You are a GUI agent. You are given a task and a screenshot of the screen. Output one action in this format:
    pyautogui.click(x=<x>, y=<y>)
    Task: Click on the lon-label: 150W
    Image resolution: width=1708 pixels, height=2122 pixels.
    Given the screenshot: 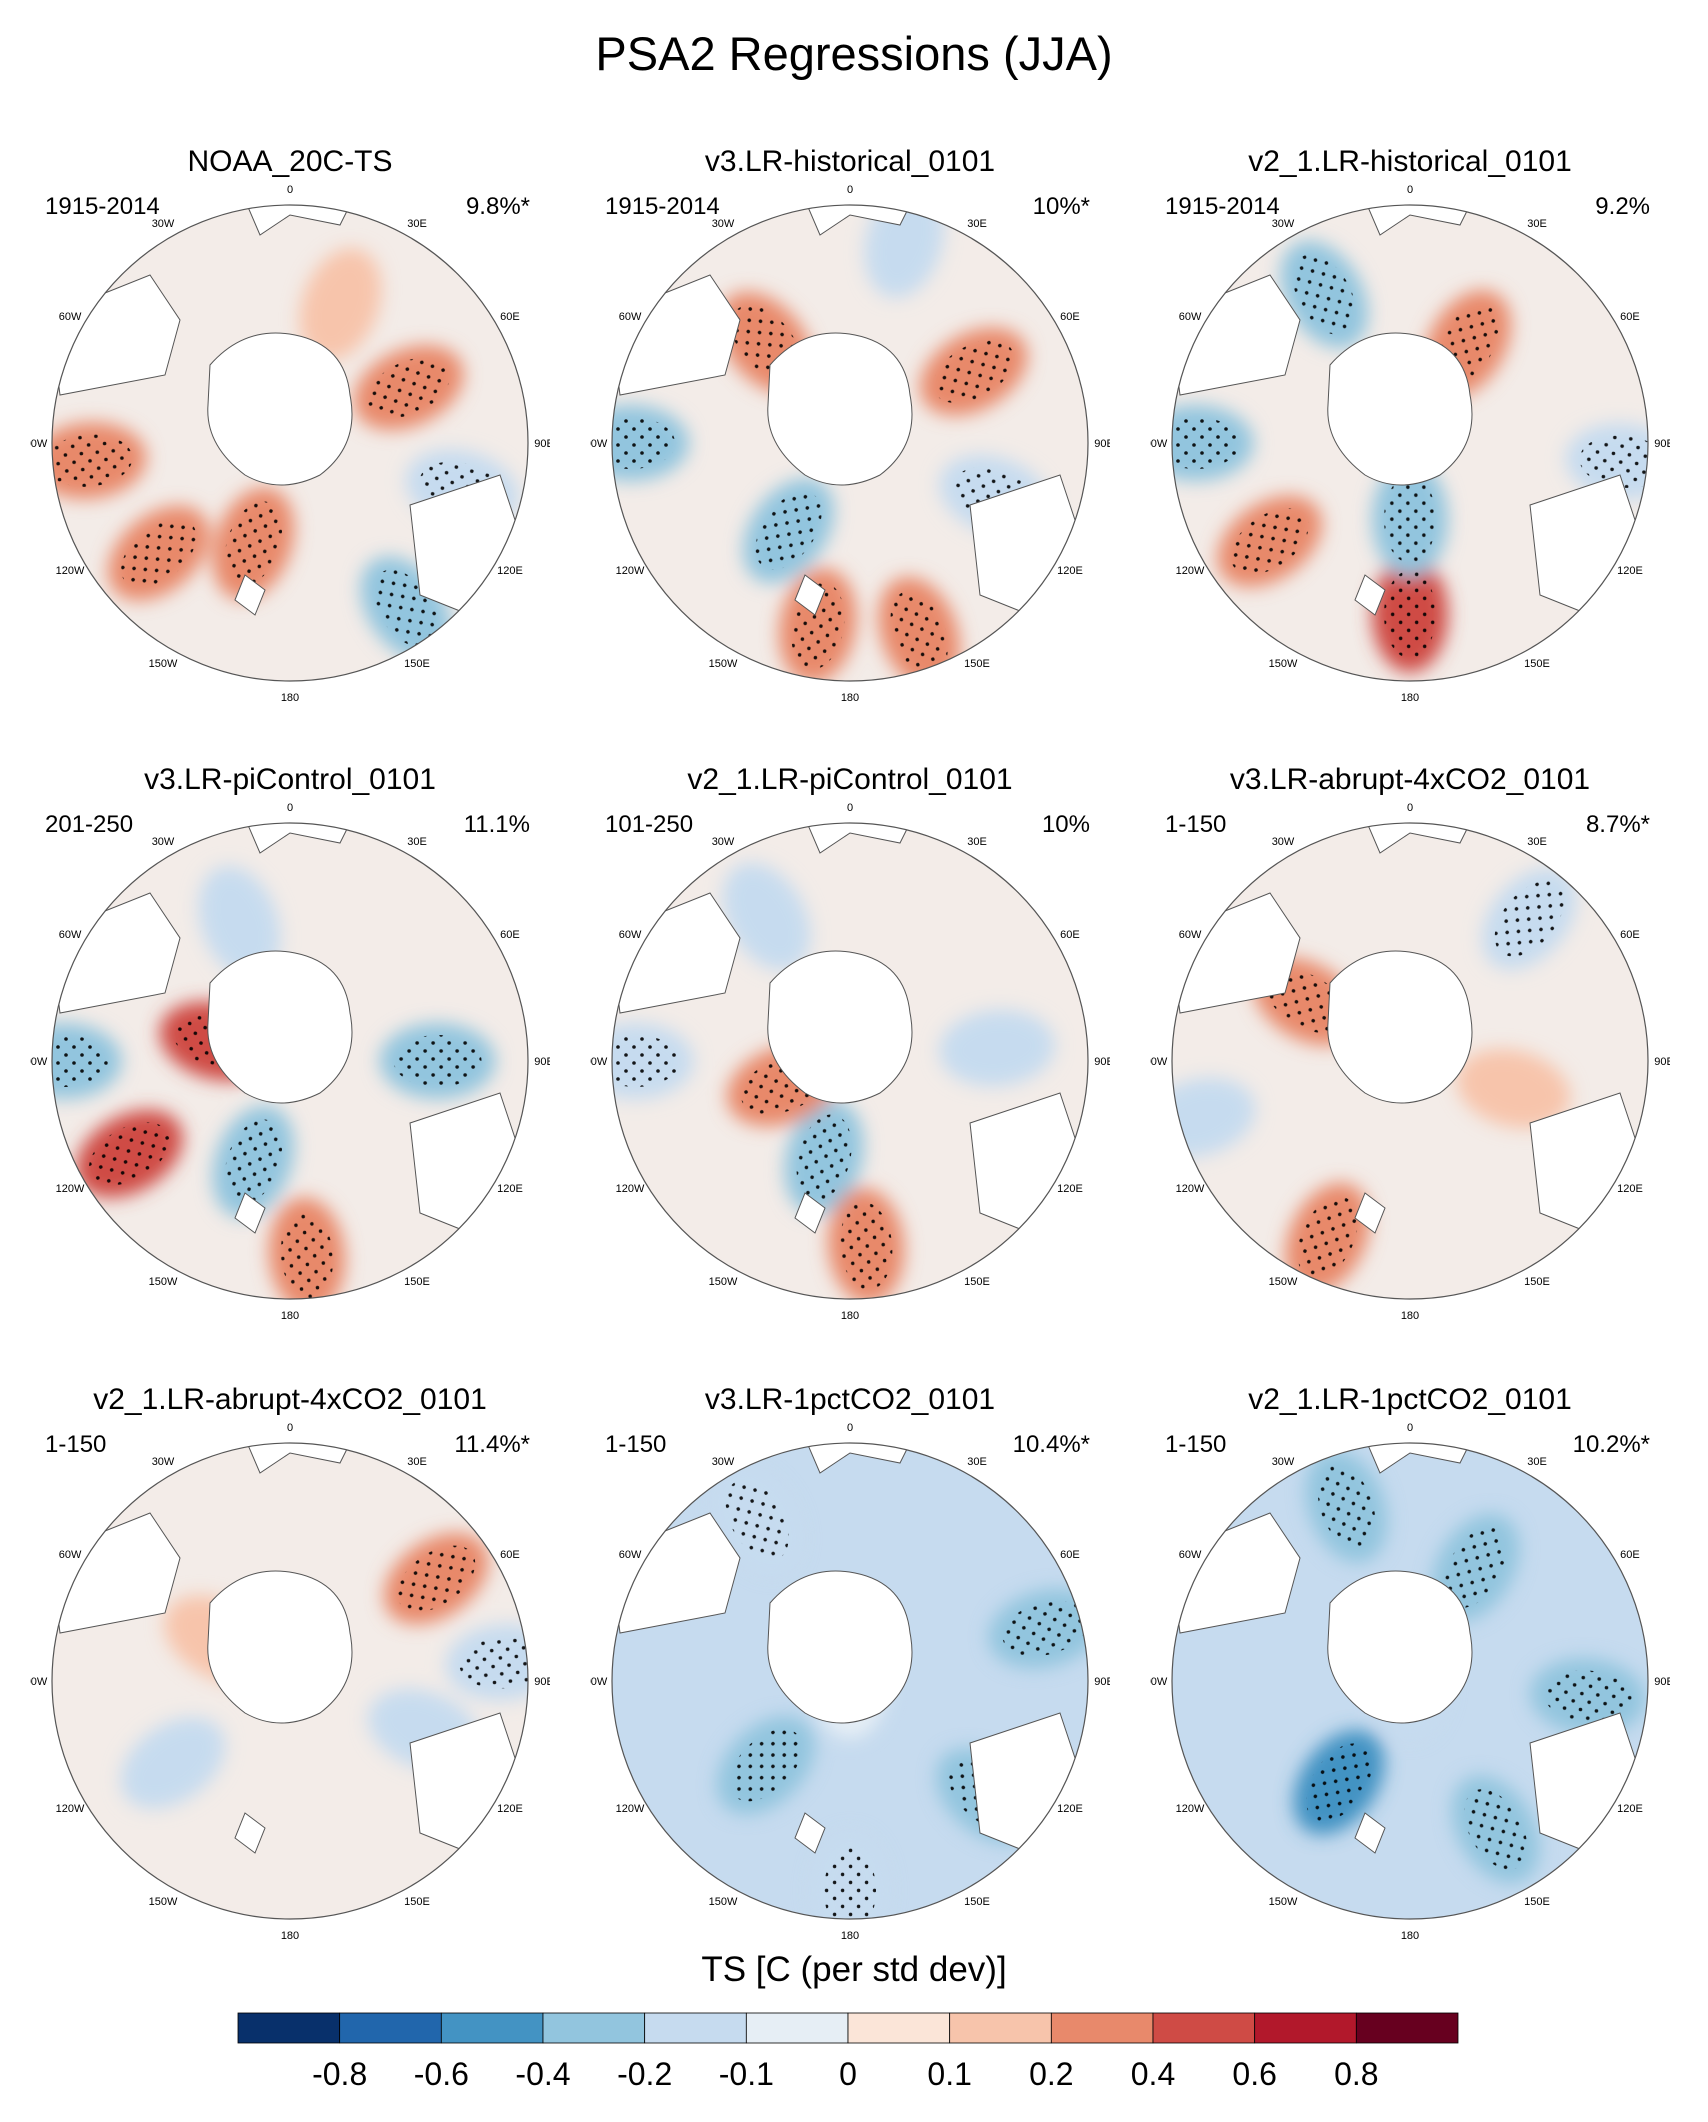 What is the action you would take?
    pyautogui.click(x=163, y=664)
    